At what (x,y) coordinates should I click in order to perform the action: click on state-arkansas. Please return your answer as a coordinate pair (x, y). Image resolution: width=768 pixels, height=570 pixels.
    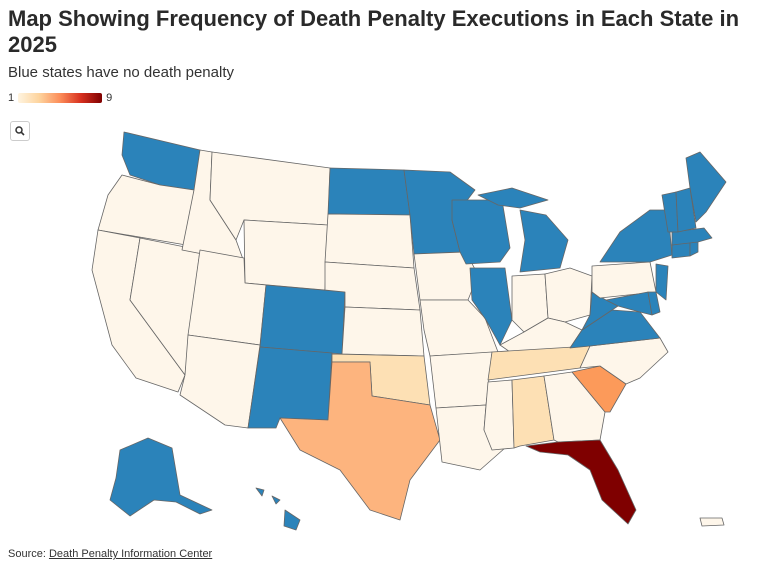
    Looking at the image, I should click on (461, 380).